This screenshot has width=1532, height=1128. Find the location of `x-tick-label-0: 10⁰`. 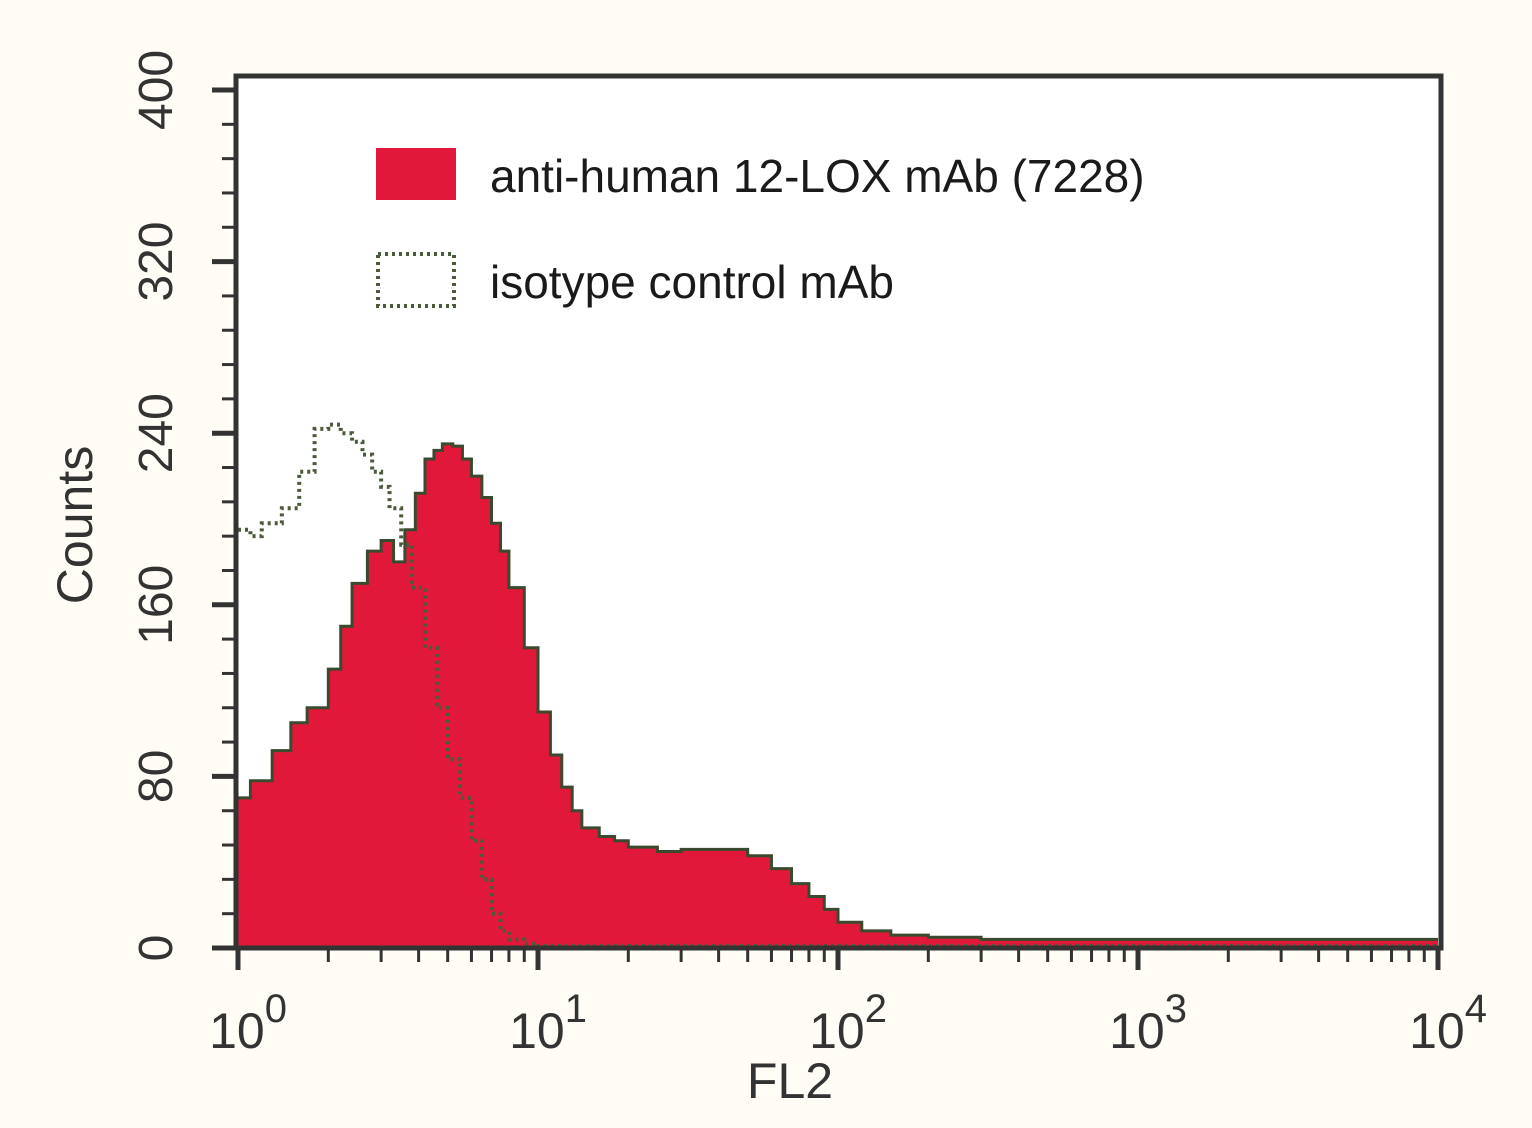

x-tick-label-0: 10⁰ is located at coordinates (248, 1023).